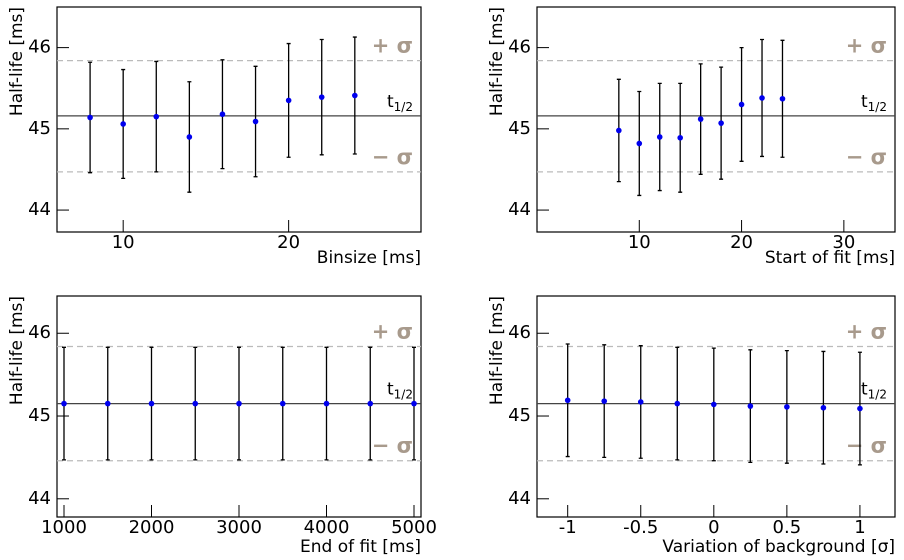 The image size is (904, 560). I want to click on x-tick-label: 4000, so click(327, 527).